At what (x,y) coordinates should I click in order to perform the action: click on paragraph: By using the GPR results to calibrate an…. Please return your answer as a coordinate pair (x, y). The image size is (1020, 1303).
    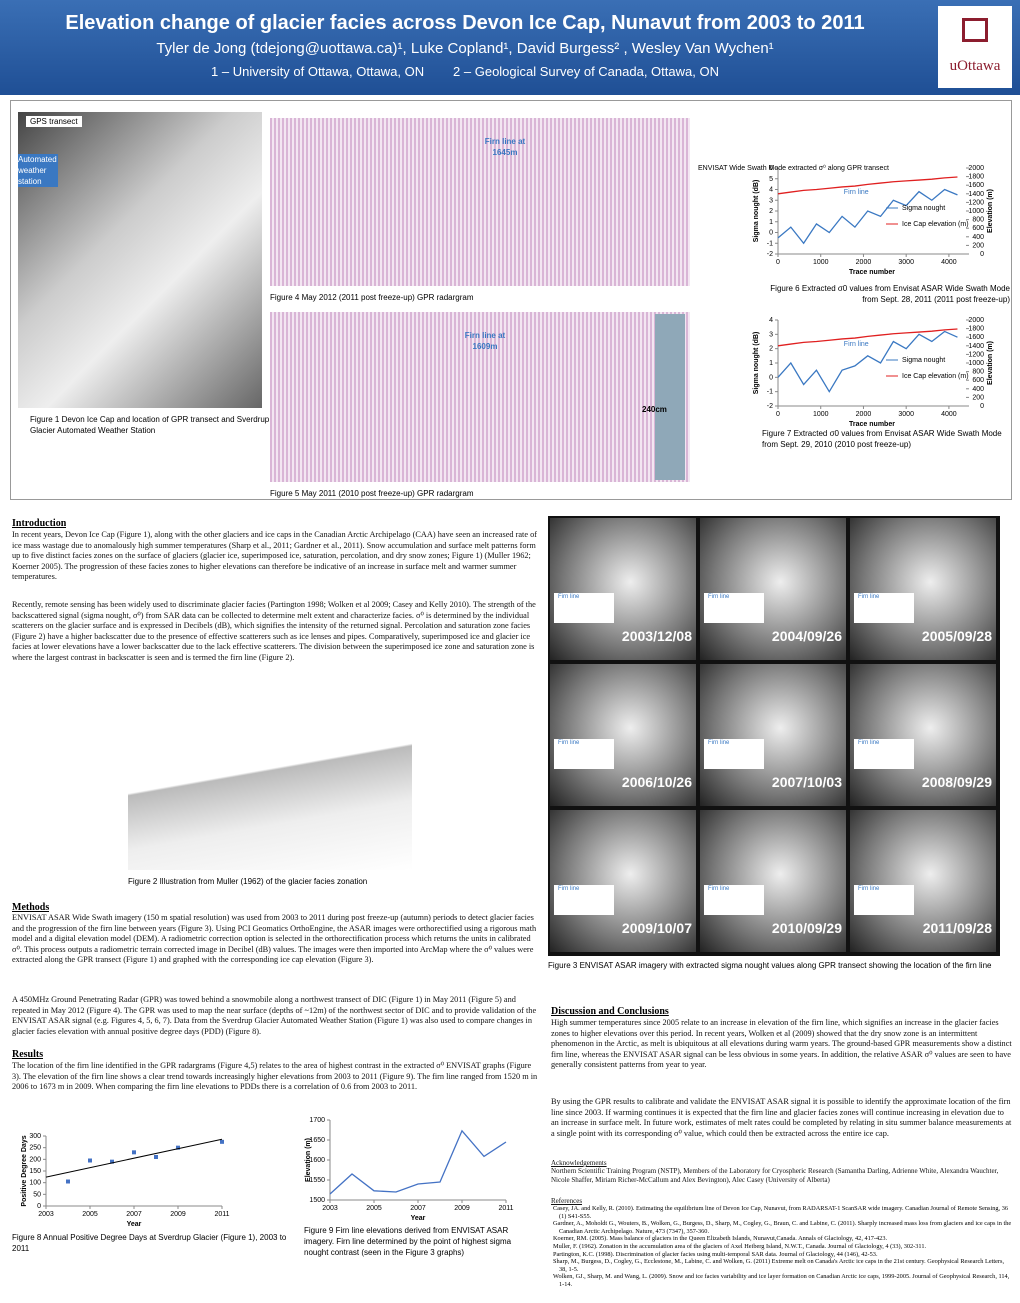
    Looking at the image, I should click on (781, 1117).